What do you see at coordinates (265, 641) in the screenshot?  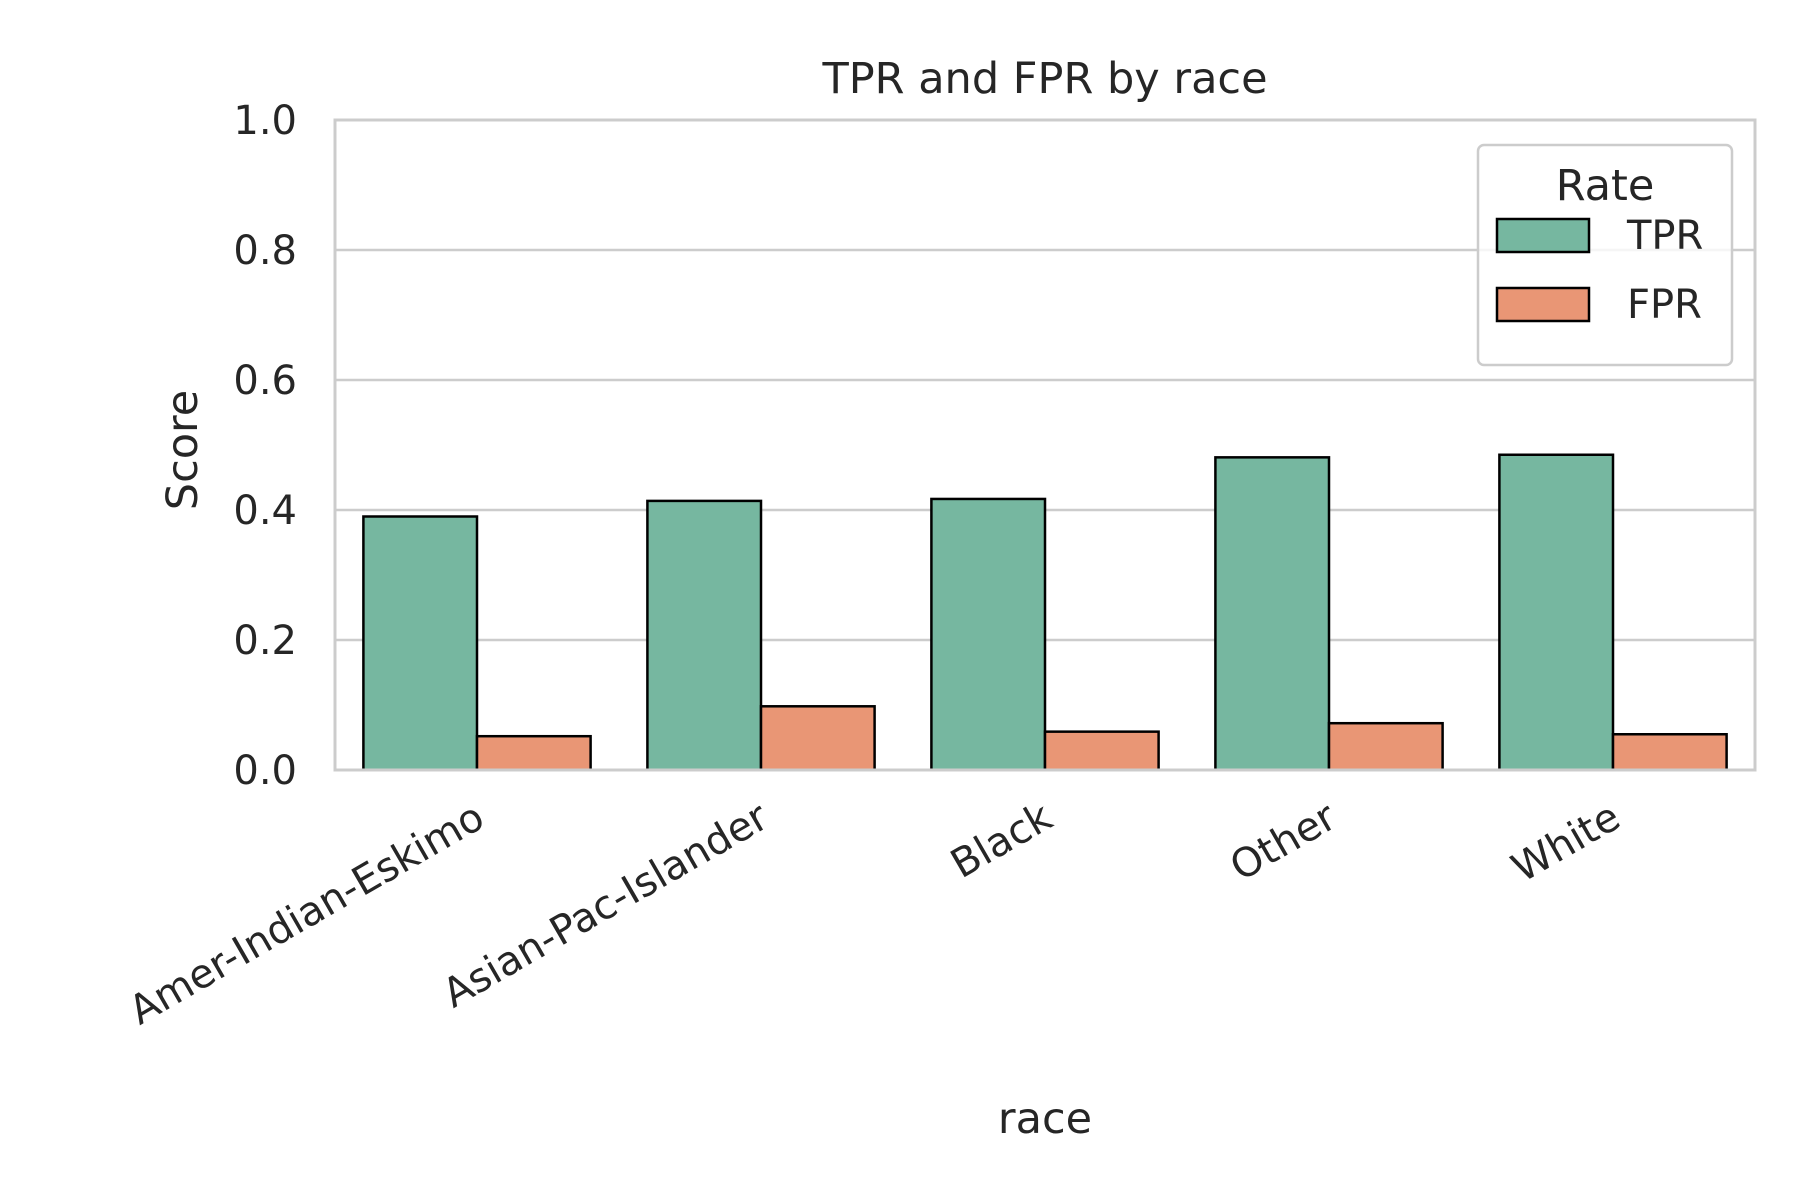 I see `y-tick-label: 0.2` at bounding box center [265, 641].